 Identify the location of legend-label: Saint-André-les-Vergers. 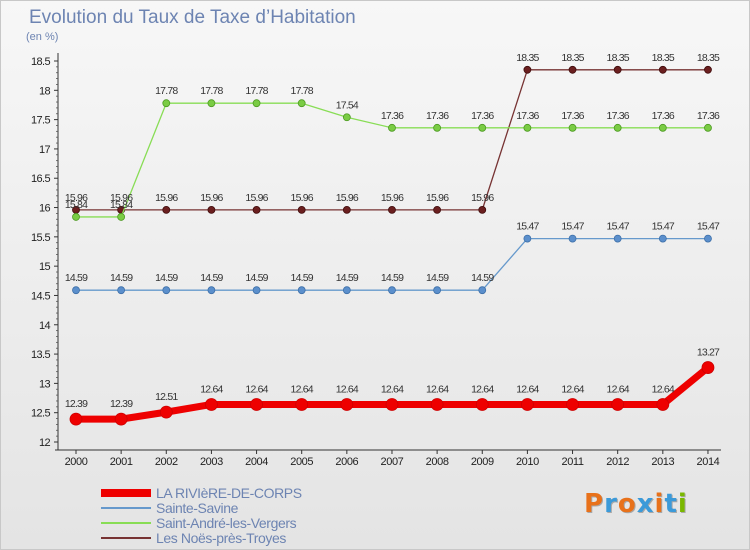
(226, 523).